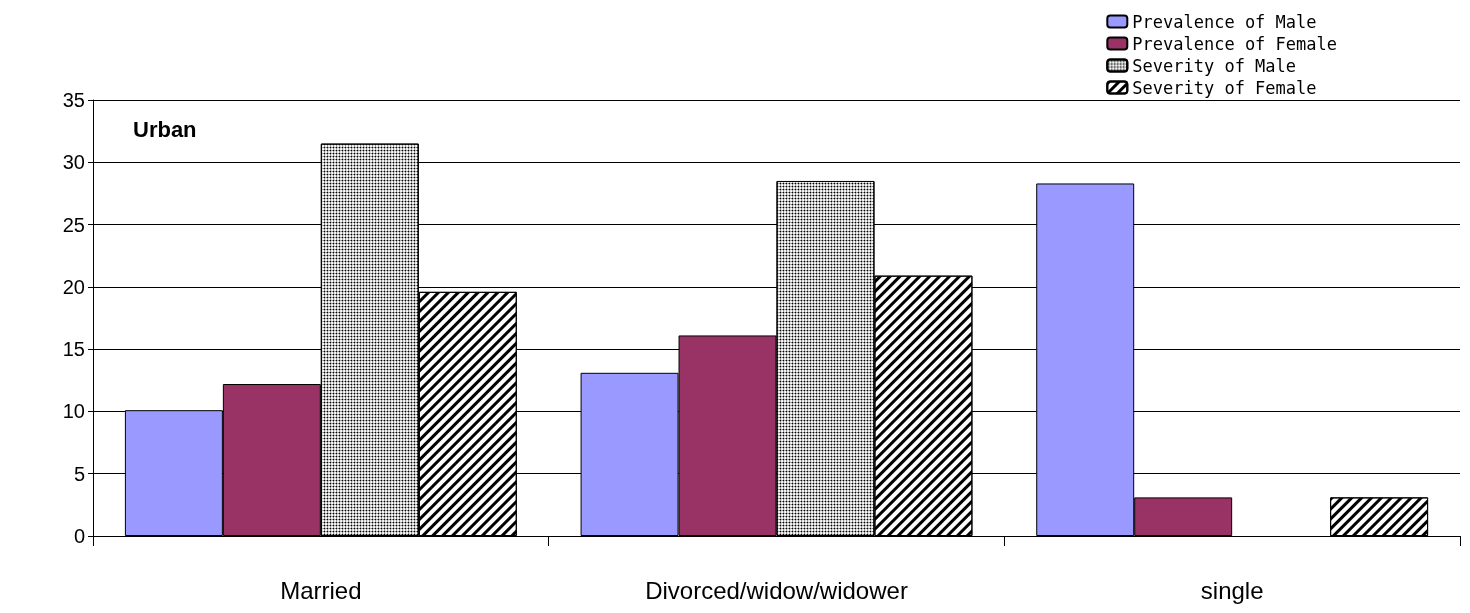 The image size is (1470, 613). I want to click on y-tick-label: 35, so click(73, 100).